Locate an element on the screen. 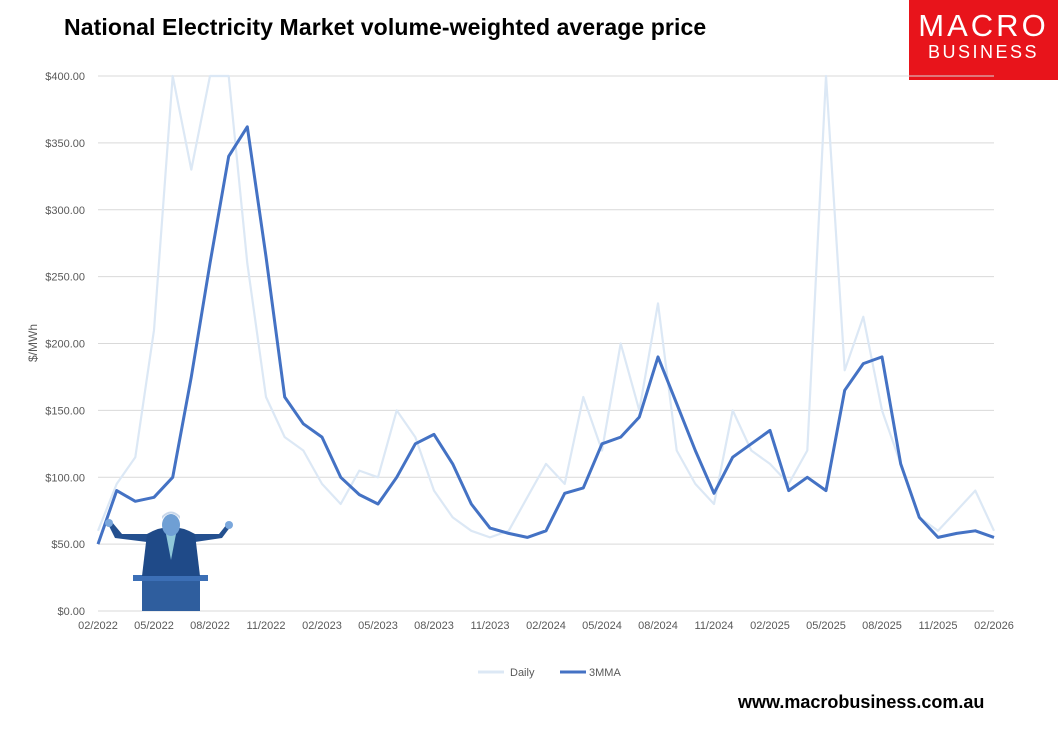  x-tick-label: 11/2024 is located at coordinates (714, 626).